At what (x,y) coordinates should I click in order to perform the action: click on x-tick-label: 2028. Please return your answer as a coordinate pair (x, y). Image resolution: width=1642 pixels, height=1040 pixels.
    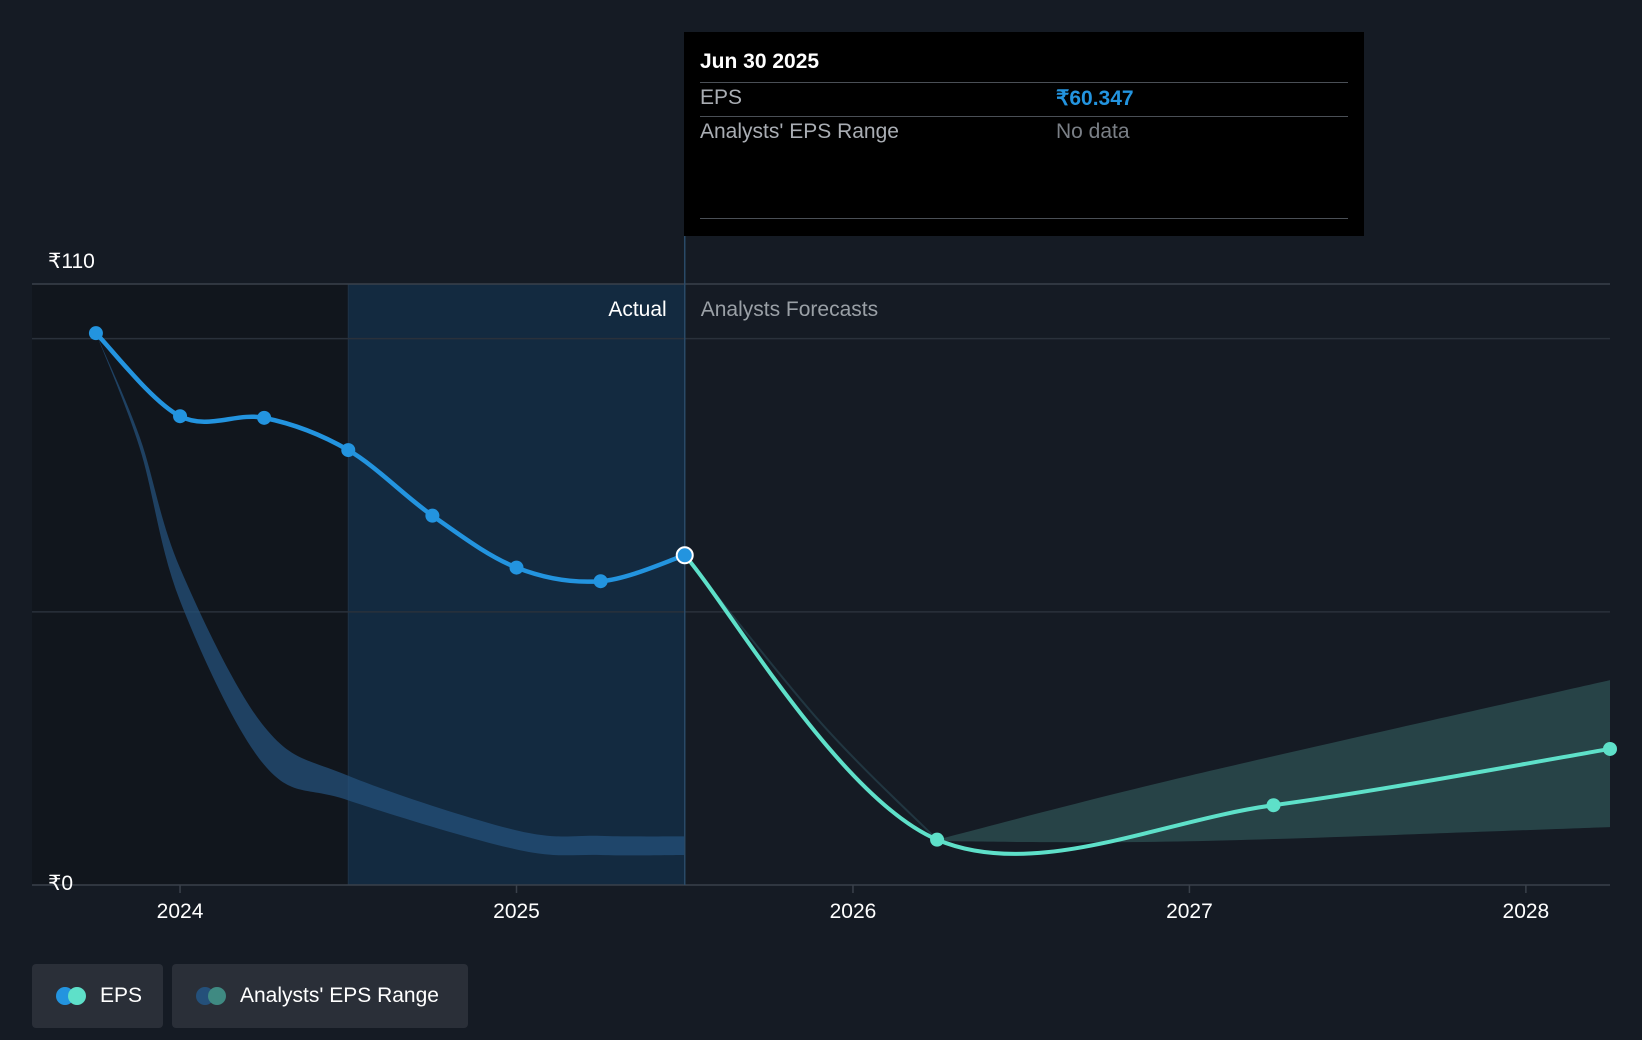
    Looking at the image, I should click on (1526, 911).